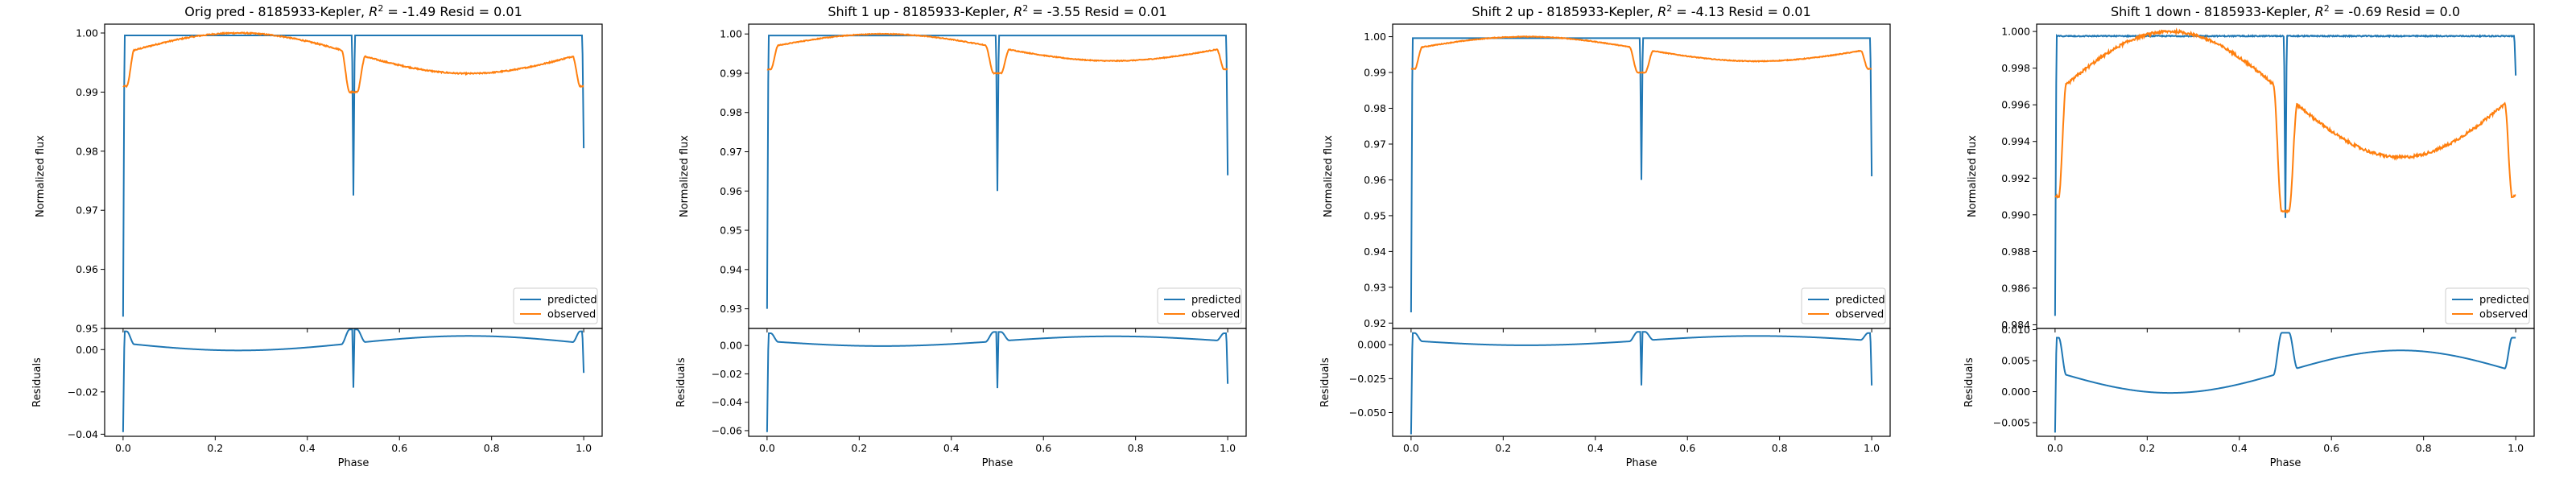  What do you see at coordinates (481, 11) in the screenshot?
I see `chart-title-resid: Resid = 0.01` at bounding box center [481, 11].